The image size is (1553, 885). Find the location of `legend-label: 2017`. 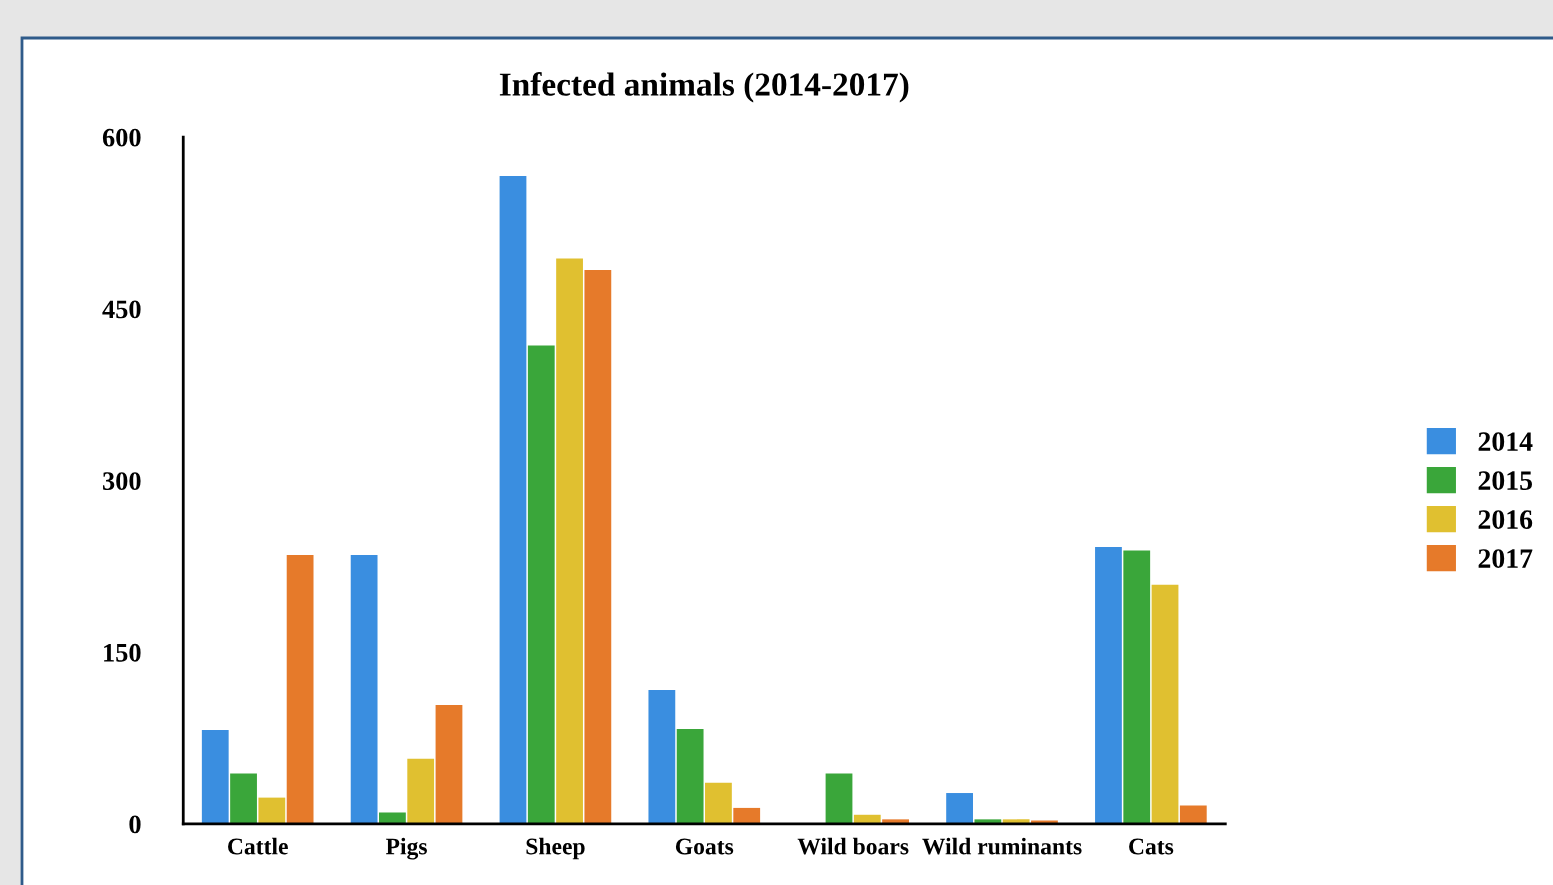

legend-label: 2017 is located at coordinates (1505, 558).